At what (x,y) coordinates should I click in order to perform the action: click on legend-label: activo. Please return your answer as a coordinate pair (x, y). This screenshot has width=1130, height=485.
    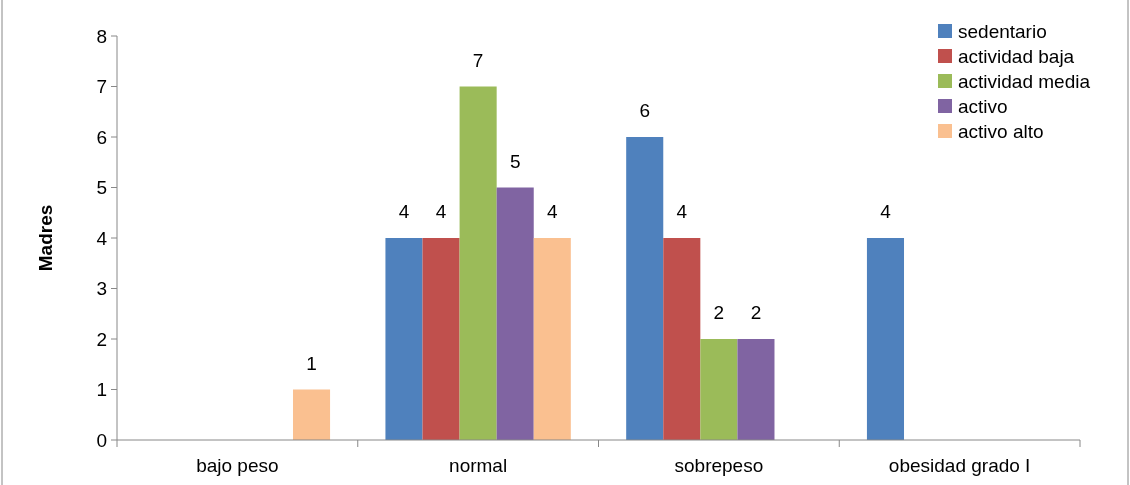
    Looking at the image, I should click on (983, 106).